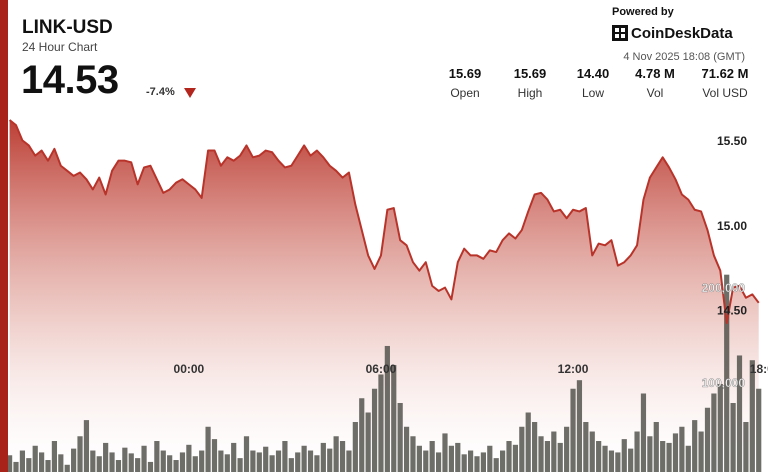 The width and height of the screenshot is (768, 472). I want to click on x-tick-label: 12:00, so click(573, 369).